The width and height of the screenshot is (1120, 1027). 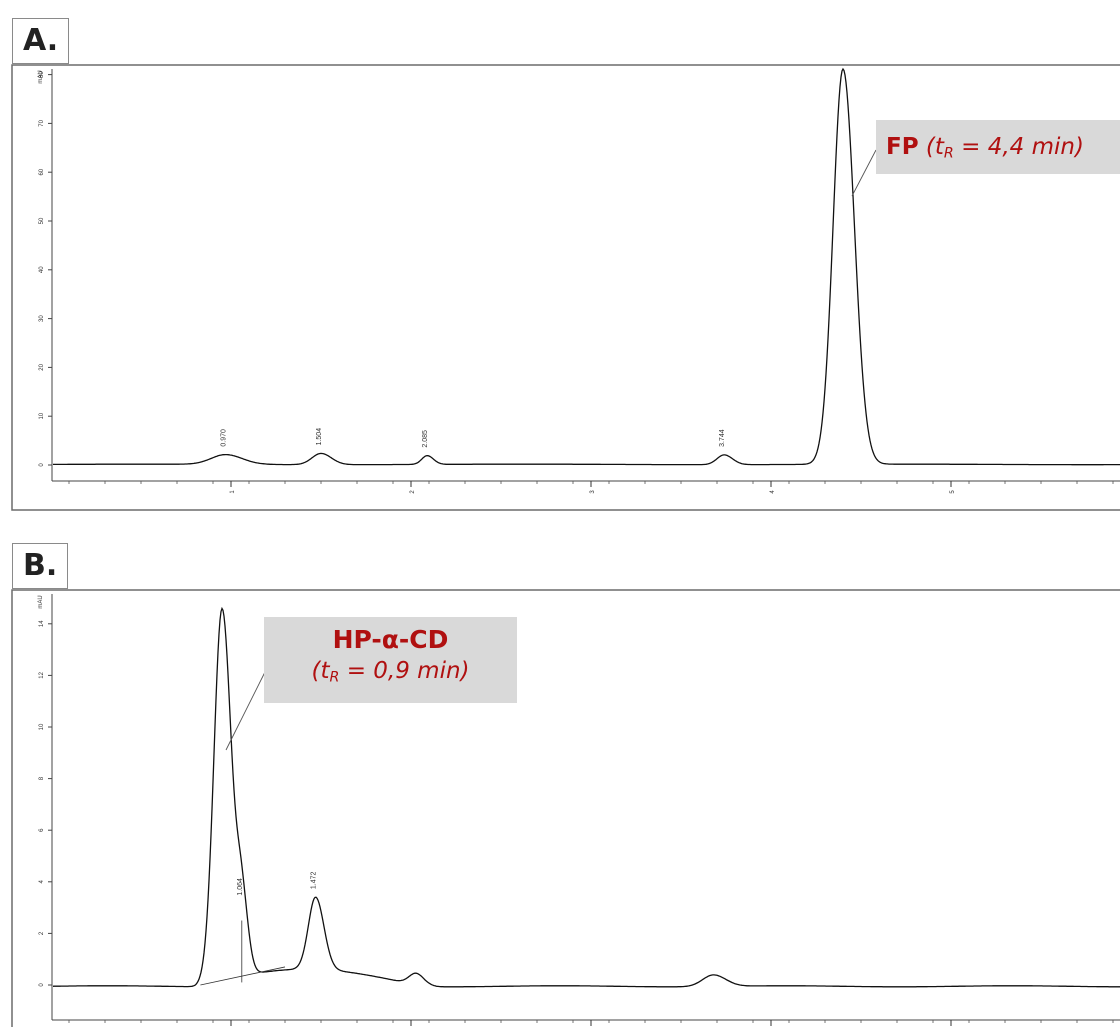 What do you see at coordinates (902, 147) in the screenshot?
I see `fp-callout-name: FP` at bounding box center [902, 147].